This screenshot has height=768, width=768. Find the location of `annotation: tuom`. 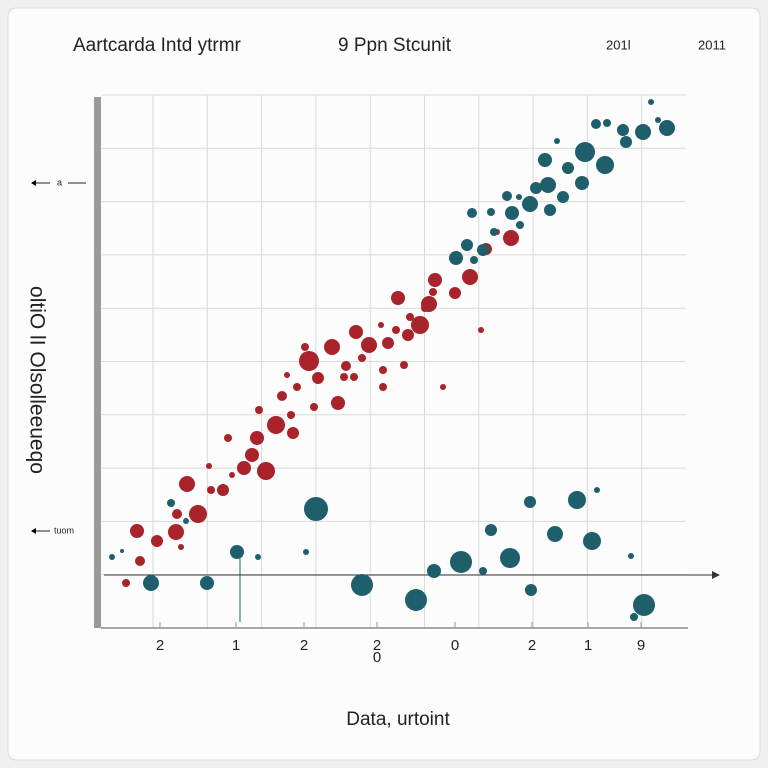

annotation: tuom is located at coordinates (64, 530).